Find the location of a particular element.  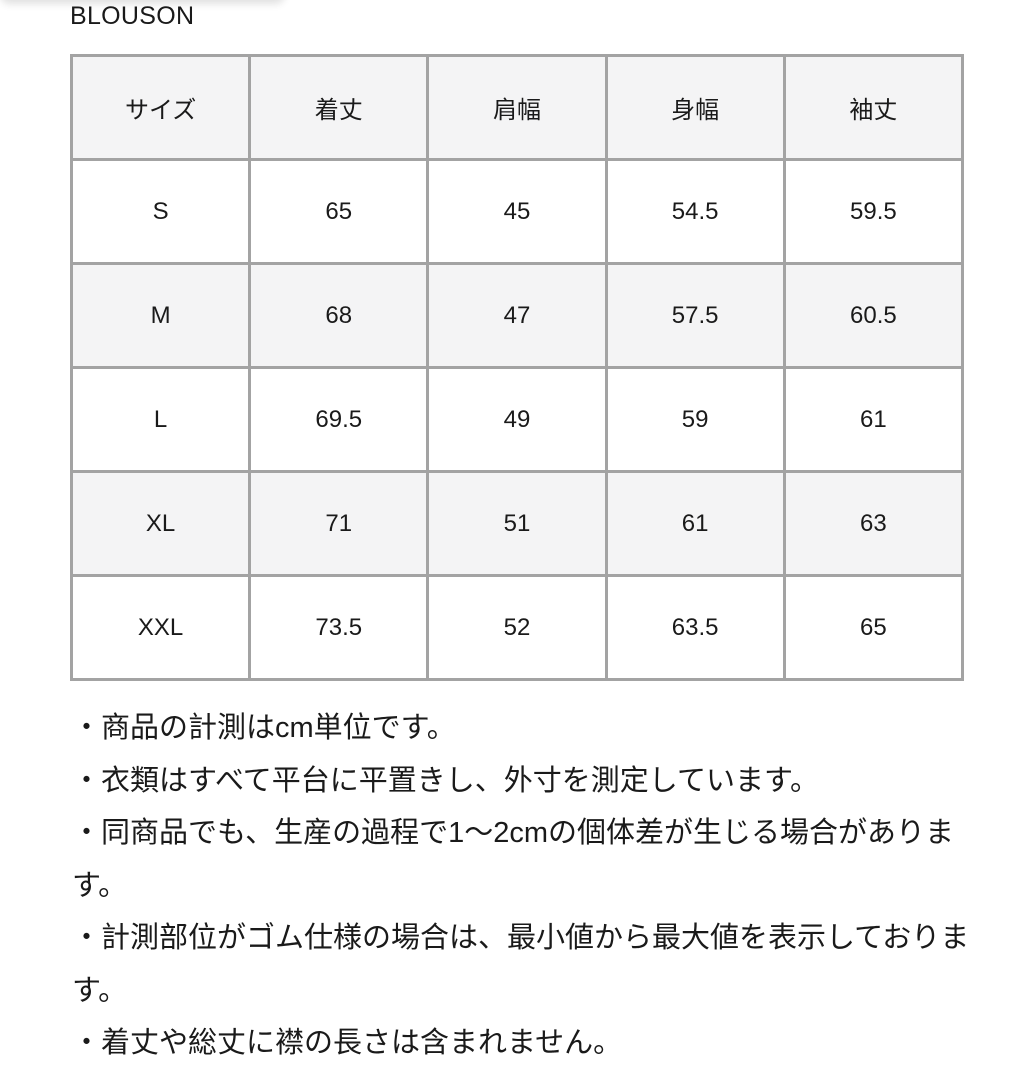

measurement-cell: 45 is located at coordinates (517, 211).